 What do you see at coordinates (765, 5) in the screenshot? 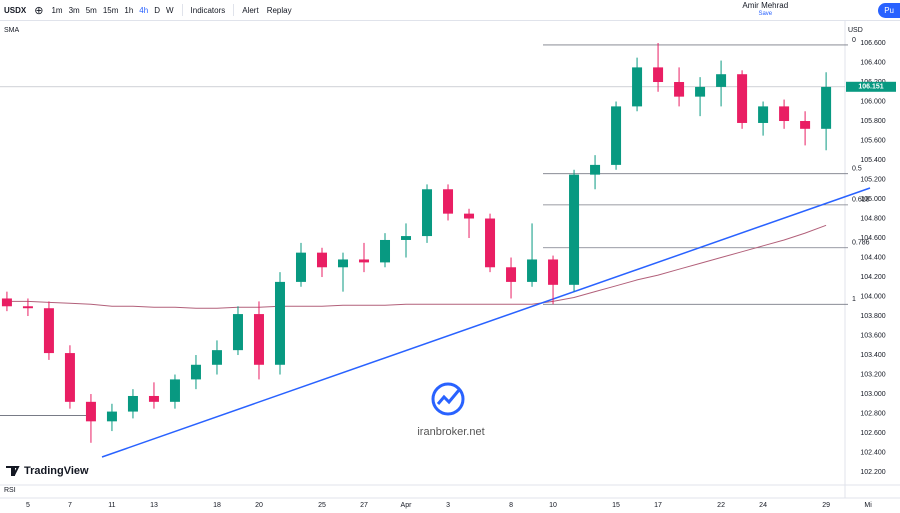
I see `user-name: Amir Mehrad` at bounding box center [765, 5].